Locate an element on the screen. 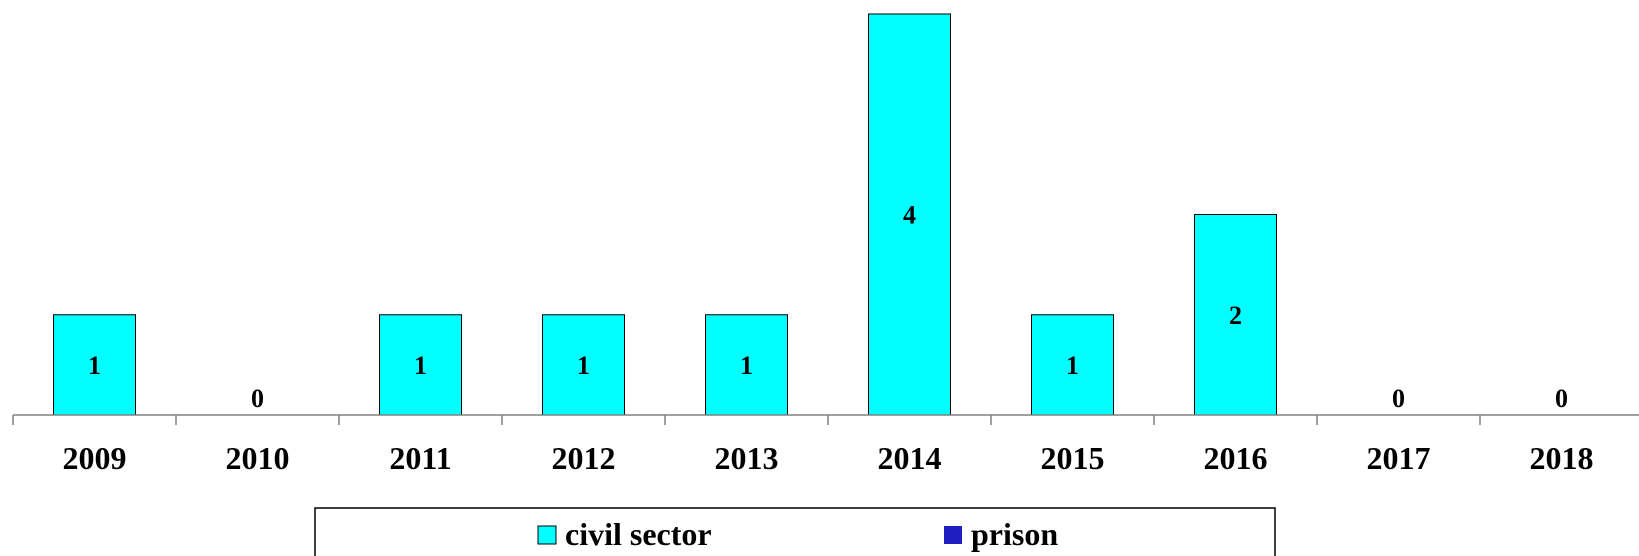 The height and width of the screenshot is (556, 1639). x-tick-label-2011: 2011 is located at coordinates (420, 458).